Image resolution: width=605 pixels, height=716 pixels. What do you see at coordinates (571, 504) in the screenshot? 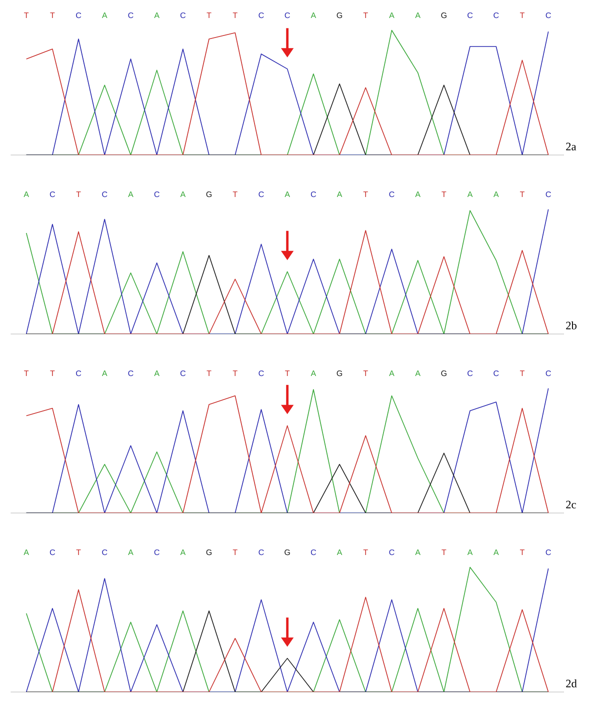
I see `text: 2c` at bounding box center [571, 504].